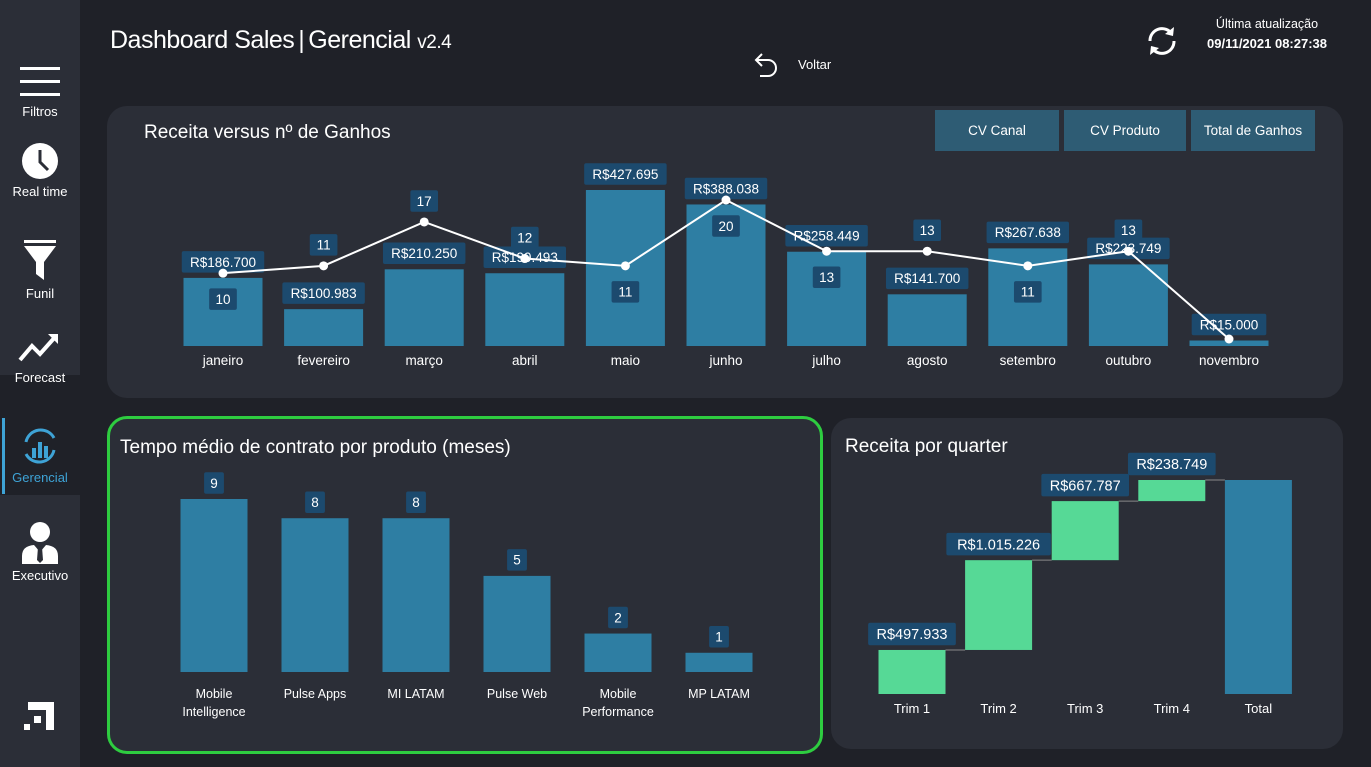 This screenshot has width=1371, height=767. I want to click on revenue-data-label: R$186.700, so click(223, 262).